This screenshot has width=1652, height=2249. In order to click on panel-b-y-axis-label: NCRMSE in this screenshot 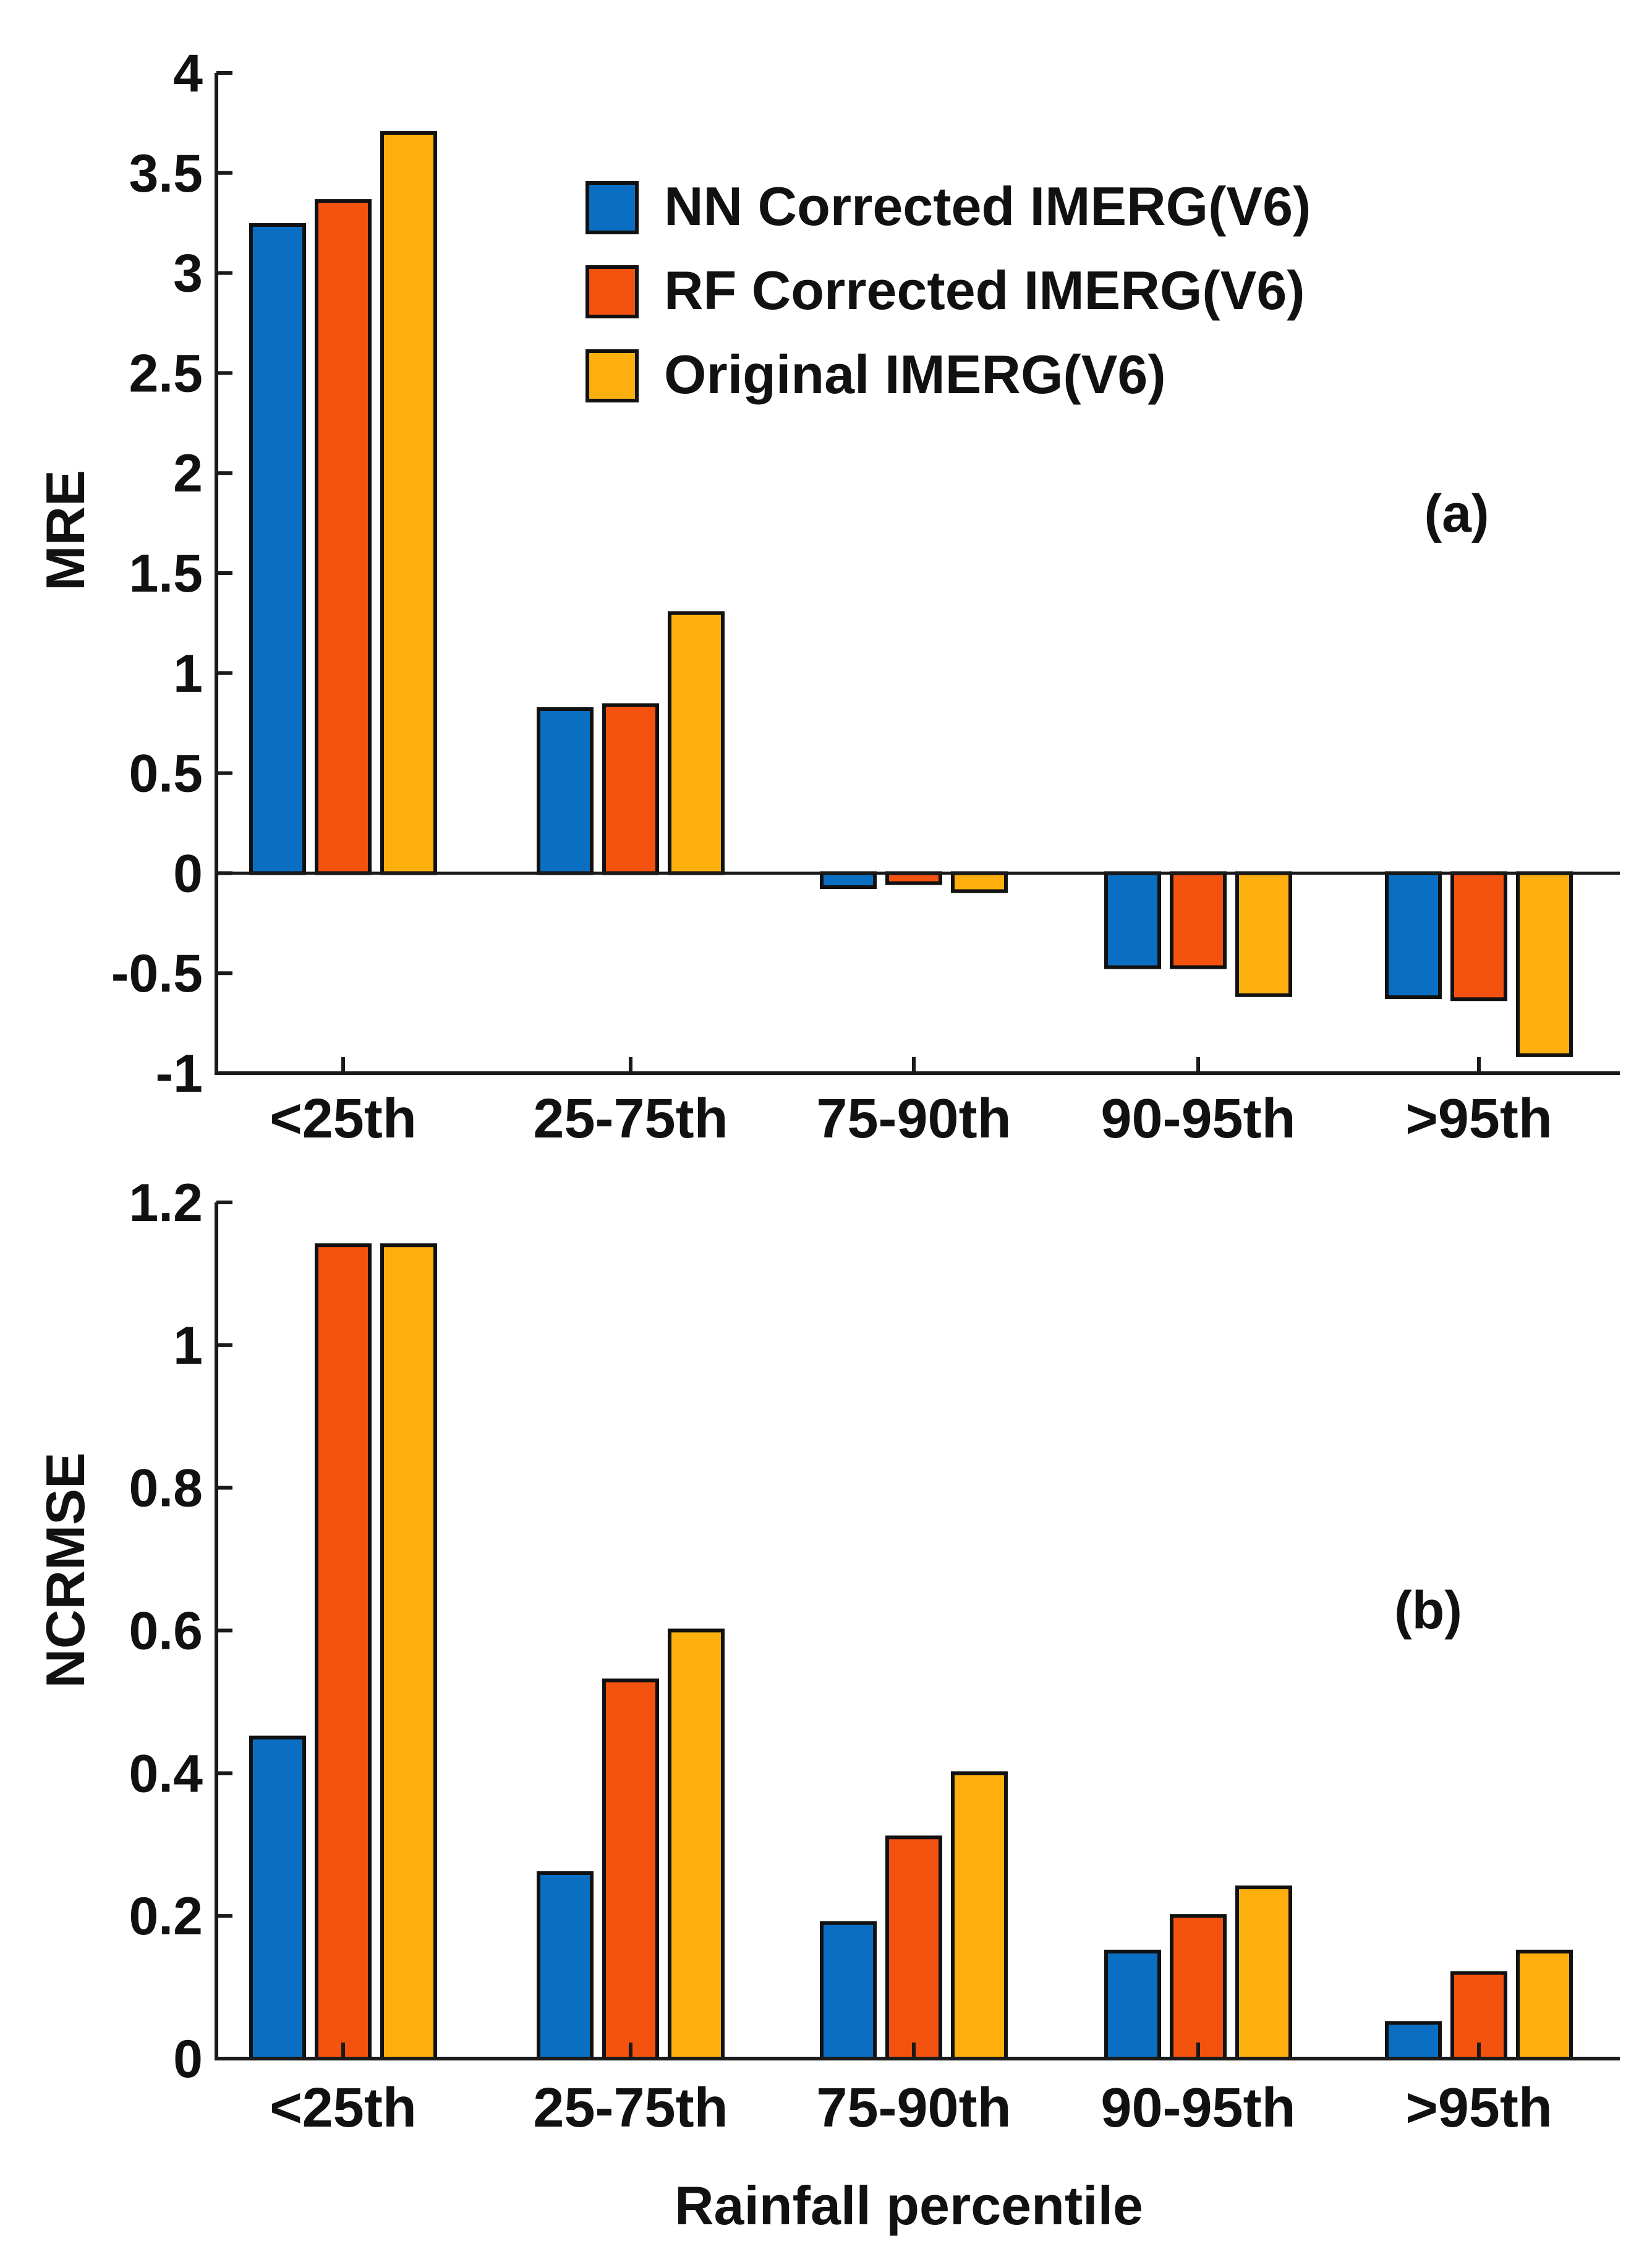, I will do `click(65, 1570)`.